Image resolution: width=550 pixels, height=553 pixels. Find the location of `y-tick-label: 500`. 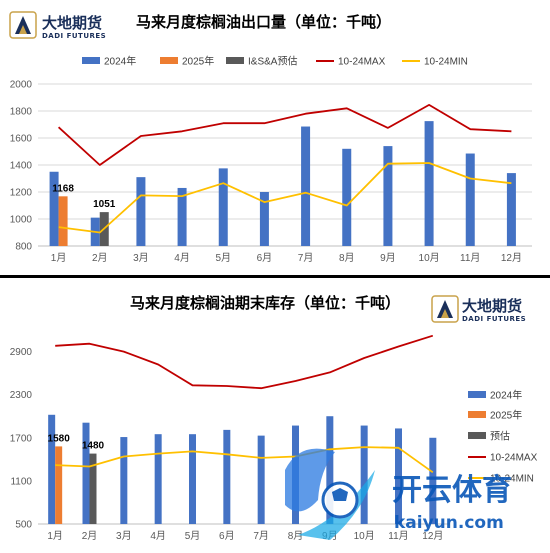

y-tick-label: 500 is located at coordinates (23, 525).